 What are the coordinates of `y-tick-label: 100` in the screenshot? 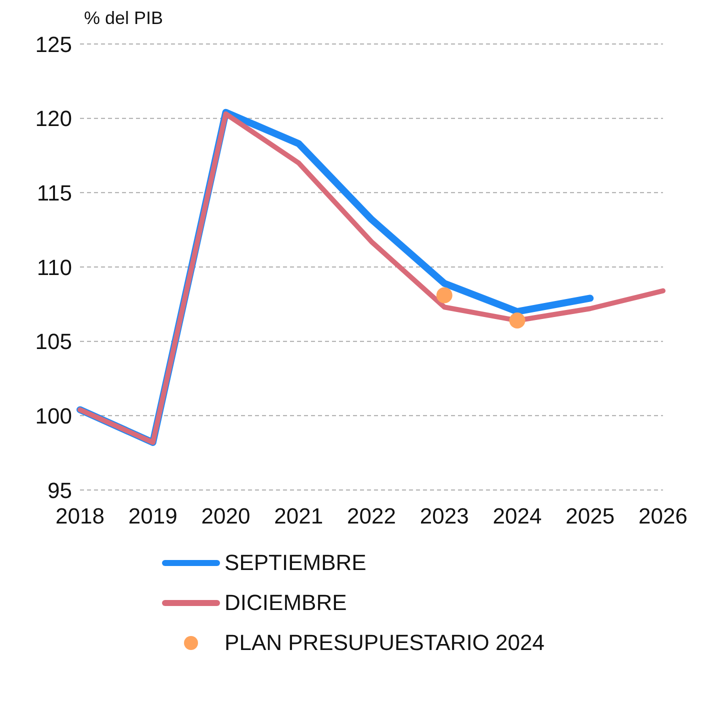 It's located at (53, 415).